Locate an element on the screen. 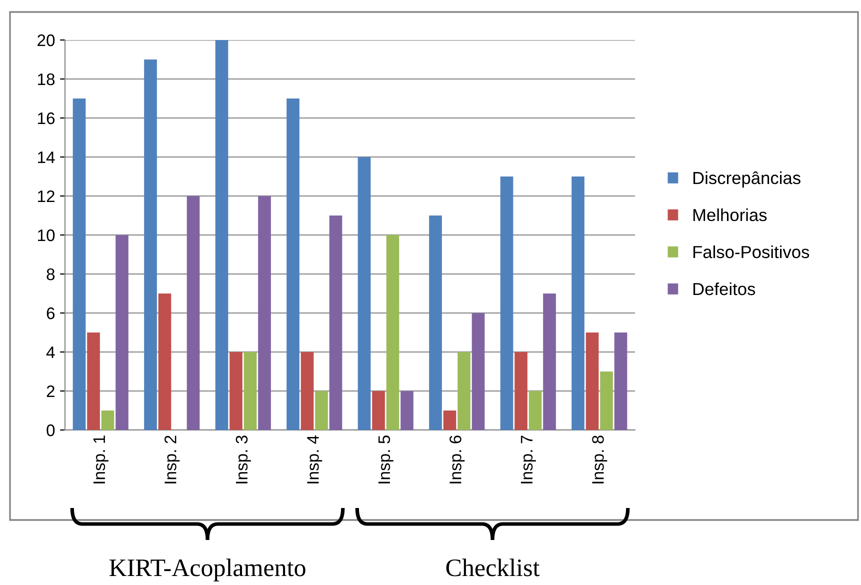 This screenshot has width=861, height=585. x-tick-label: Insp. 6 is located at coordinates (457, 460).